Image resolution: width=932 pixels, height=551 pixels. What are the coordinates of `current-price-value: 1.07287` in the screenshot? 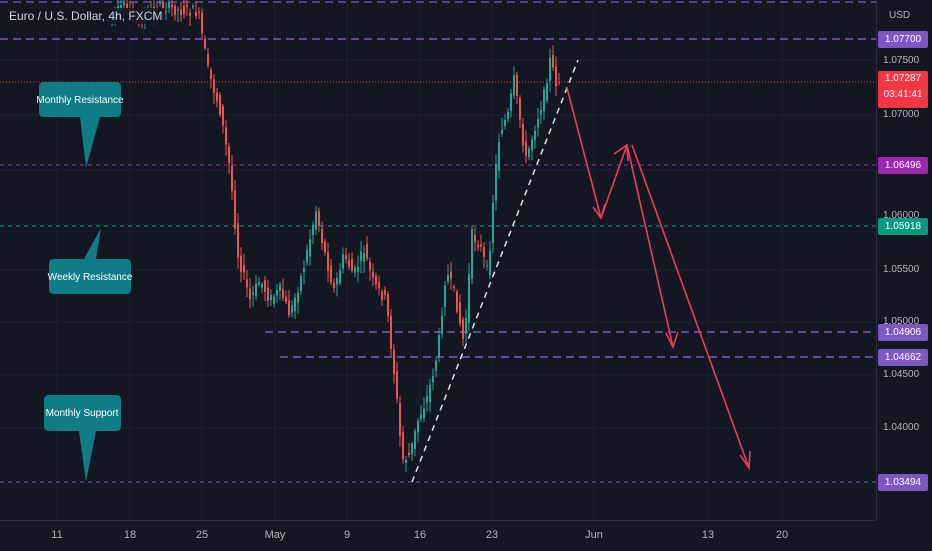 It's located at (903, 78).